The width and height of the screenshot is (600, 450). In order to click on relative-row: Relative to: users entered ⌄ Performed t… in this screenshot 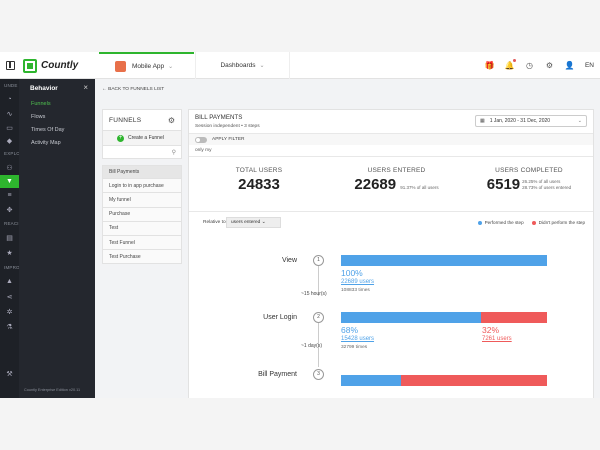, I will do `click(391, 223)`.